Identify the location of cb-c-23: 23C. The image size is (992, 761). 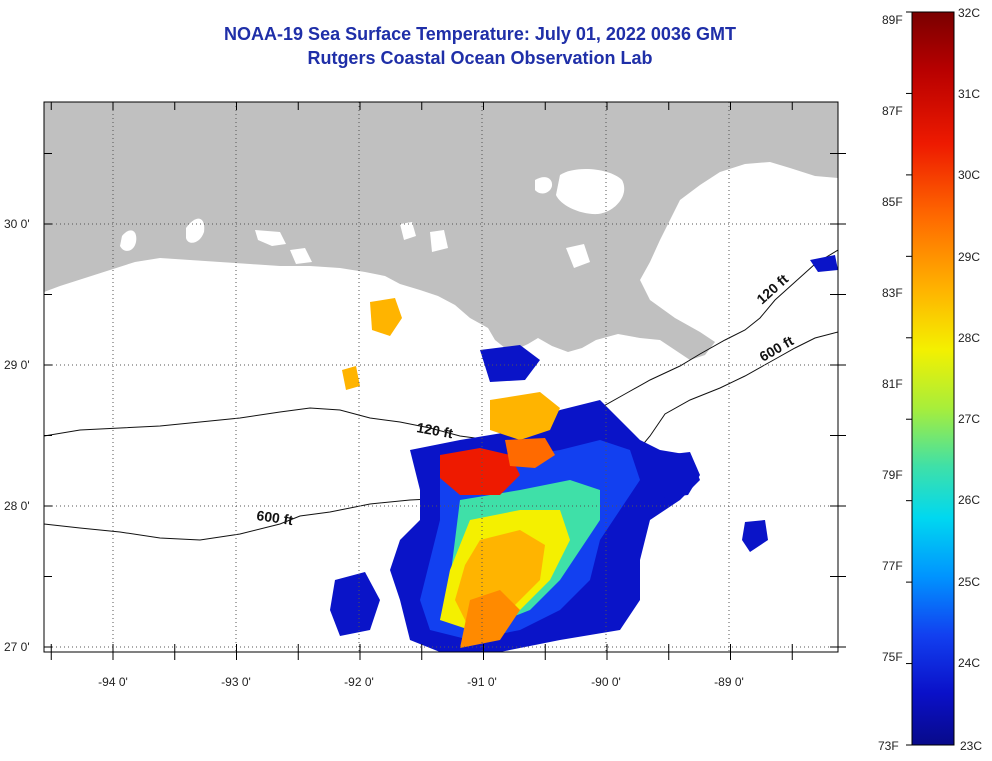
(971, 746).